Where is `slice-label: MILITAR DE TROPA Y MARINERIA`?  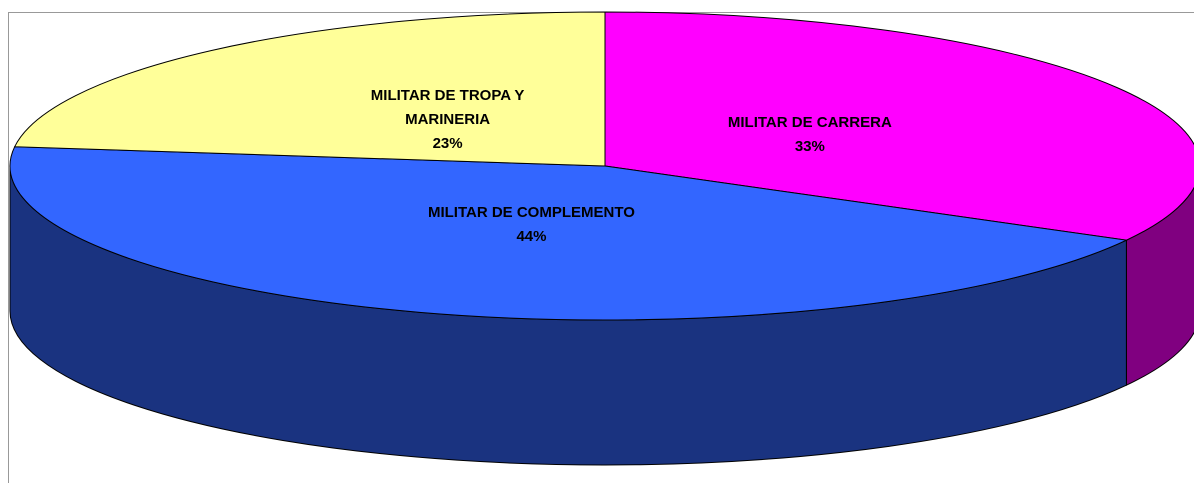
slice-label: MILITAR DE TROPA Y MARINERIA is located at coordinates (447, 107).